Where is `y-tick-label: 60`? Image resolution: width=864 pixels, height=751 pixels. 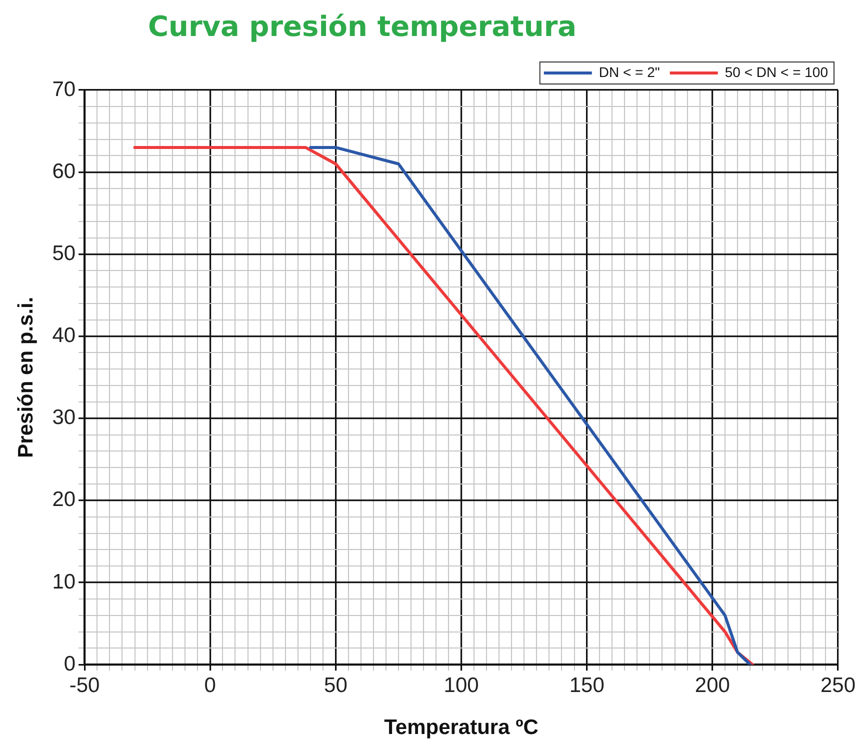 y-tick-label: 60 is located at coordinates (64, 171).